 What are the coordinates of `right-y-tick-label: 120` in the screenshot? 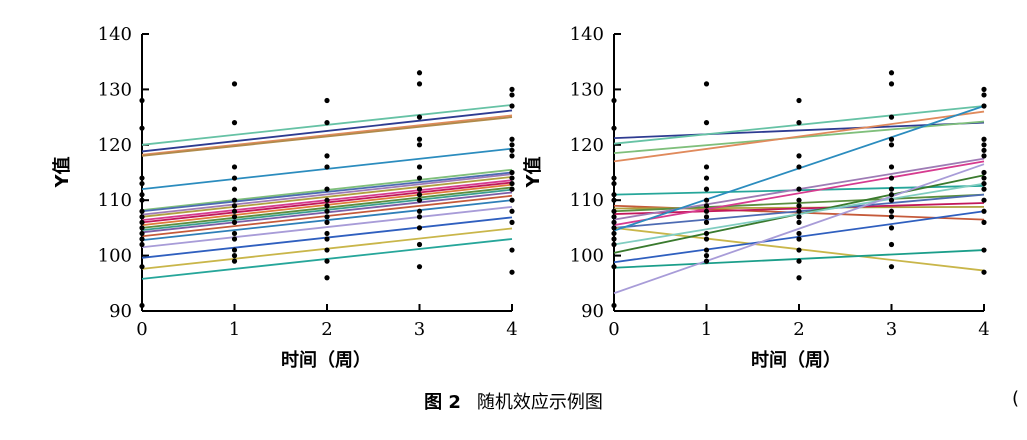 It's located at (587, 145).